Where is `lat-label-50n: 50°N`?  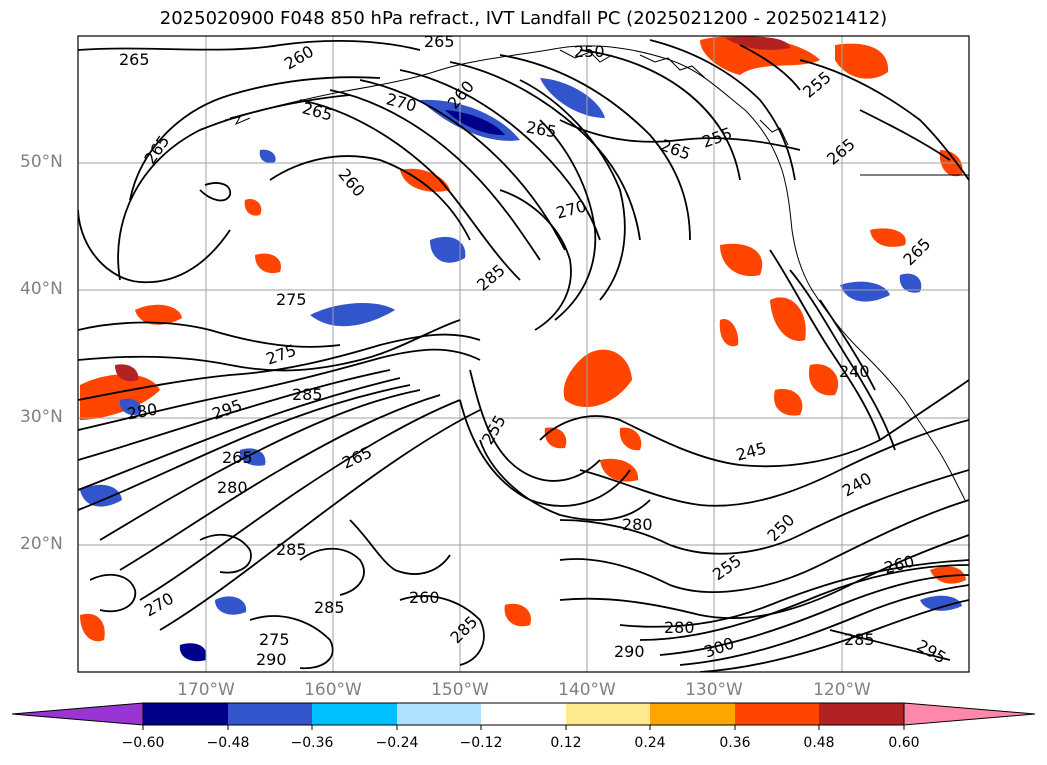 lat-label-50n: 50°N is located at coordinates (41, 162).